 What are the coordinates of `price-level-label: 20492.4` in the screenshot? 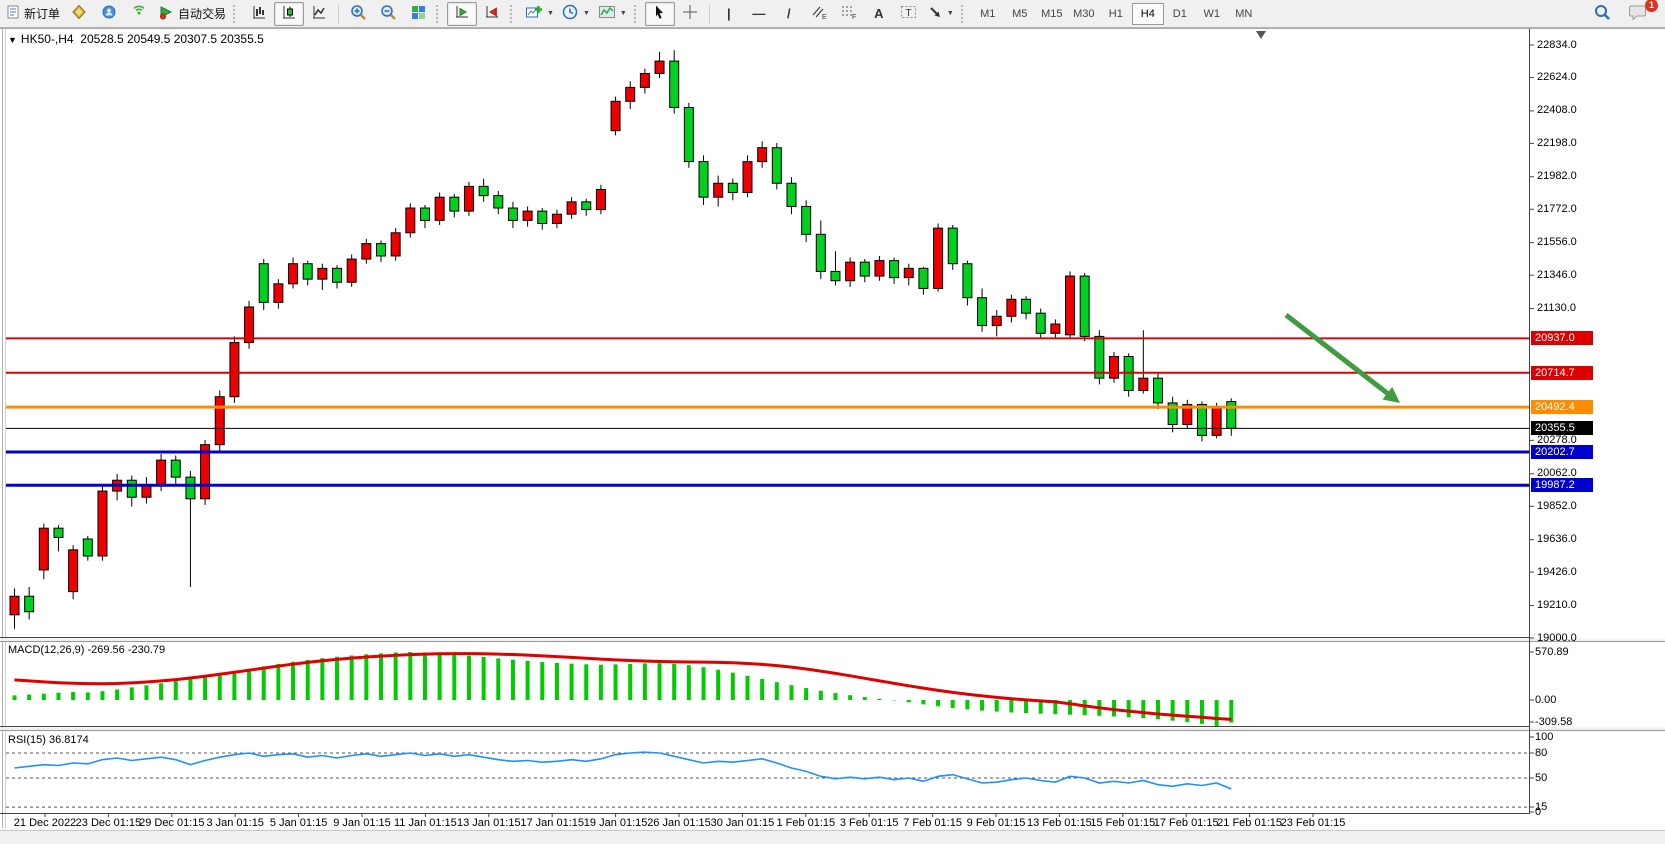 It's located at (1562, 407).